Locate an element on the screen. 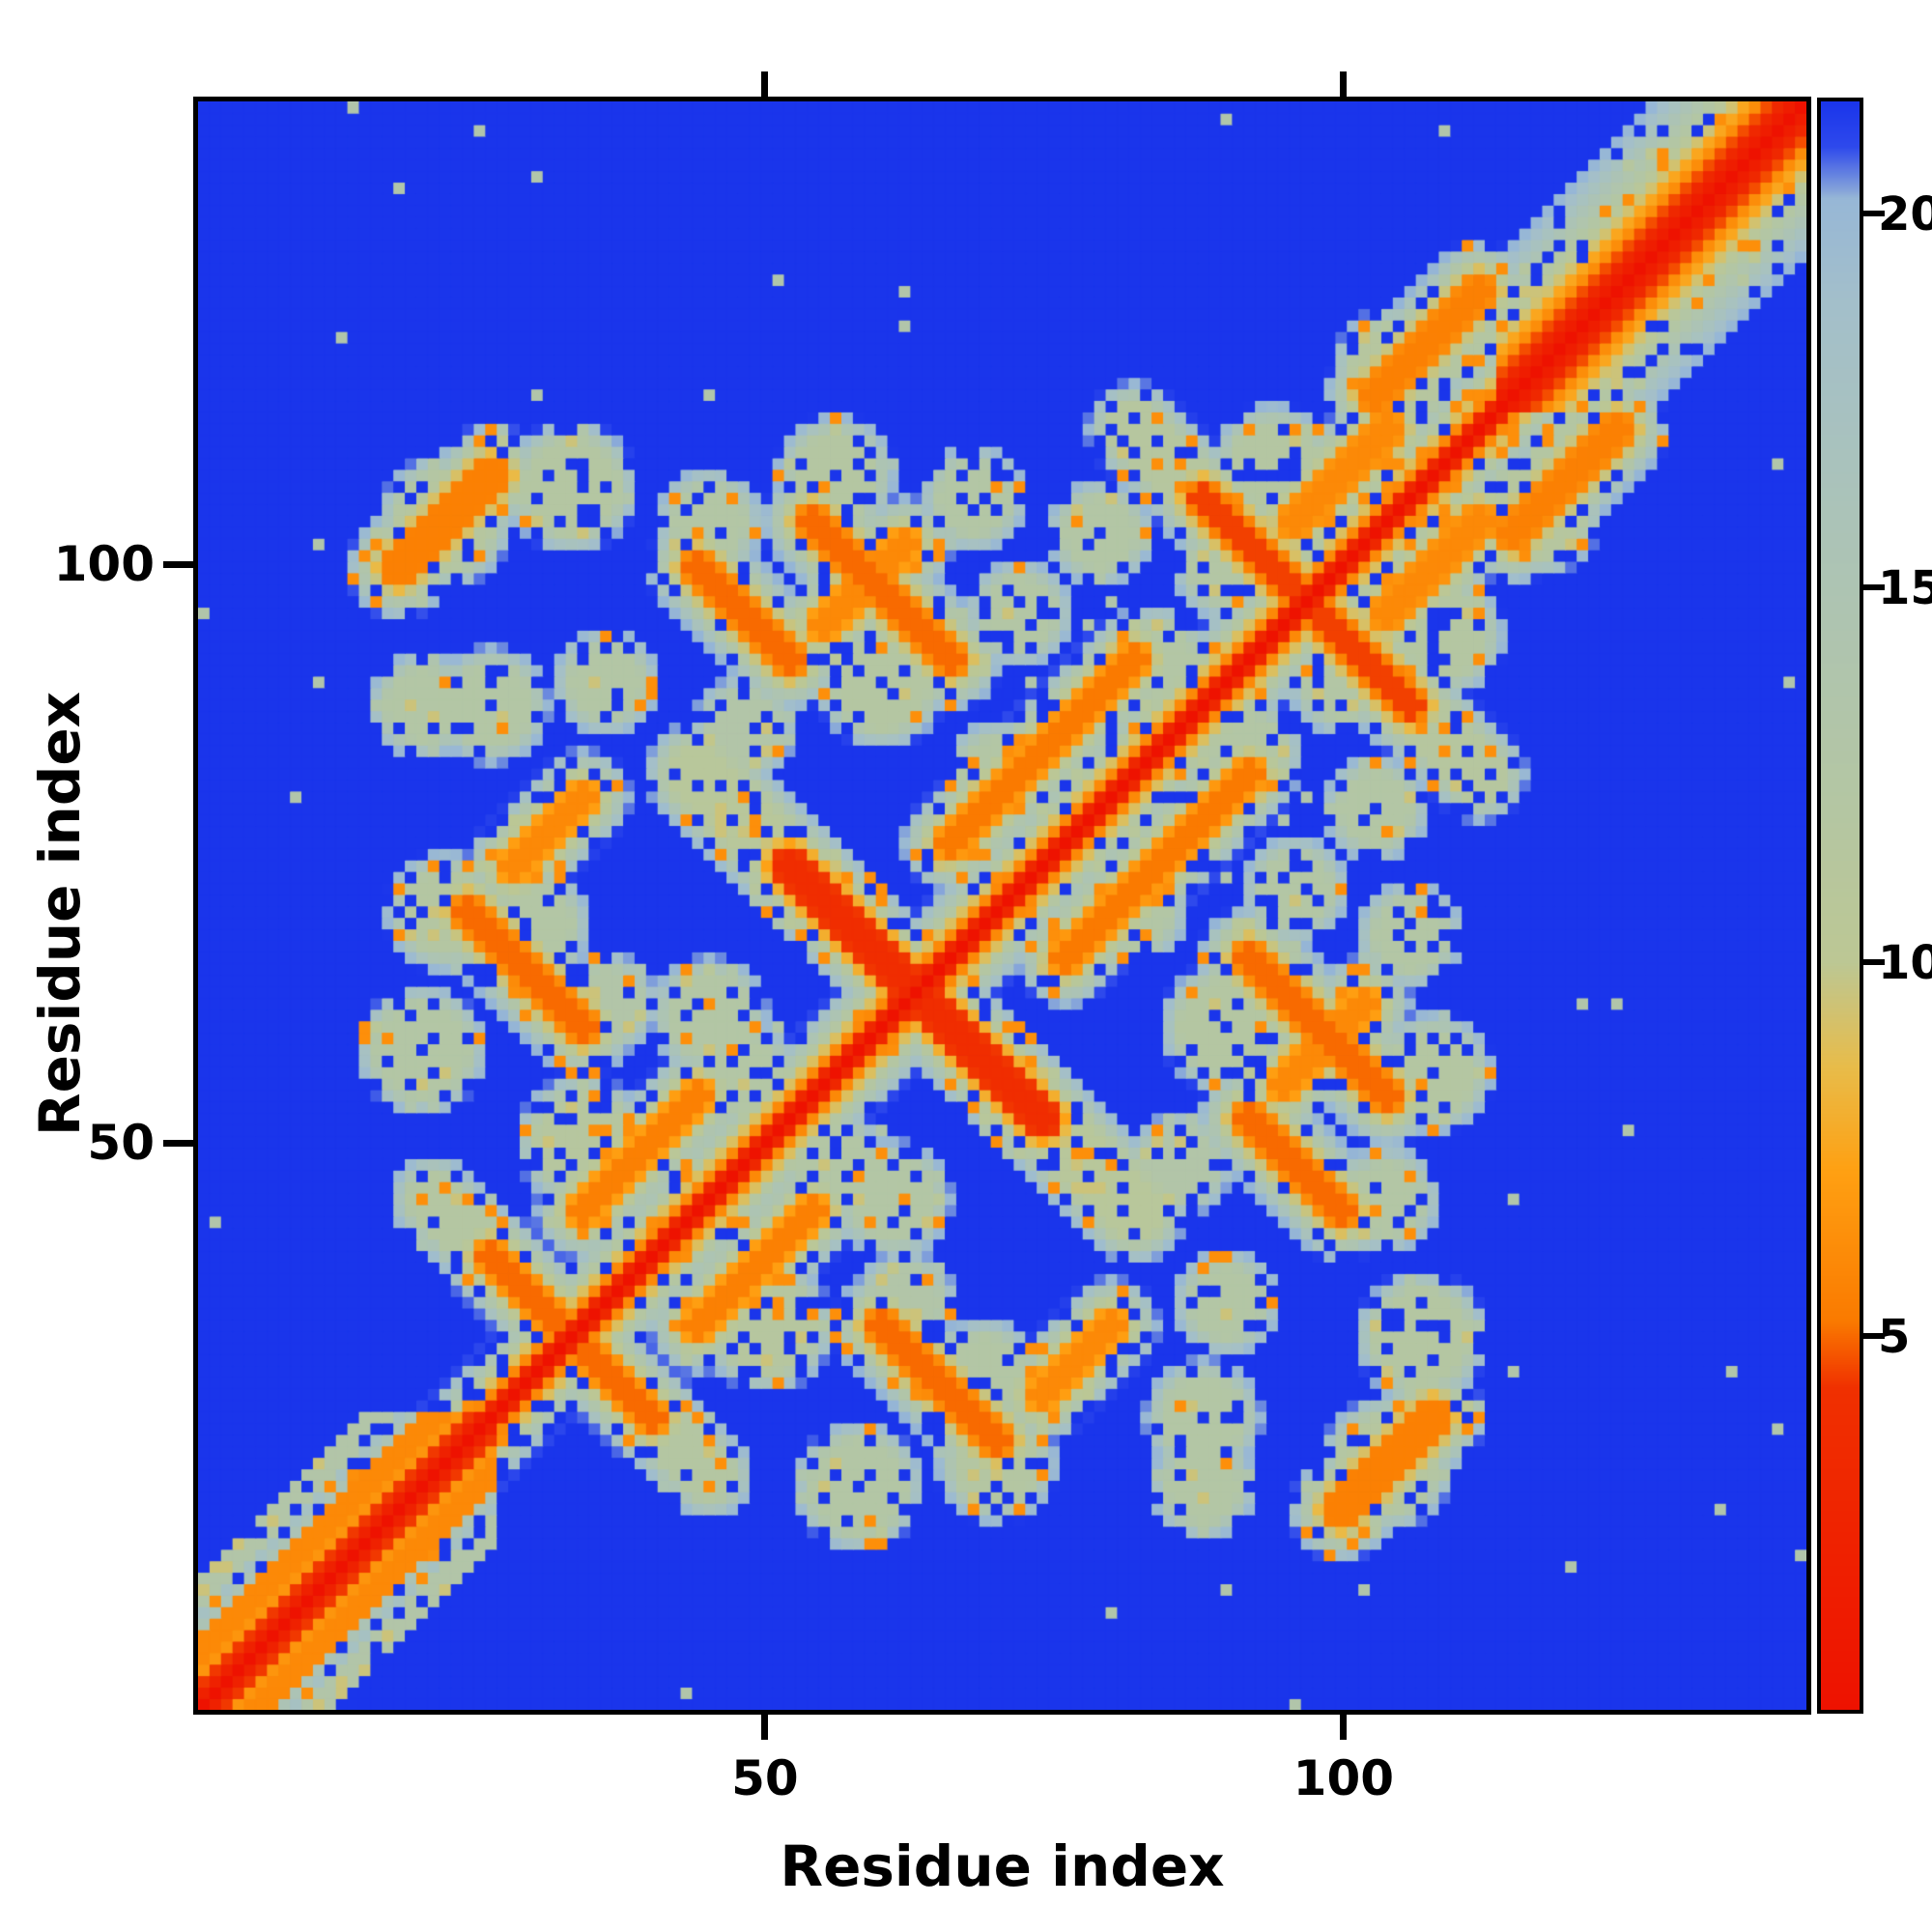  colorbar-canvas is located at coordinates (1840, 905).